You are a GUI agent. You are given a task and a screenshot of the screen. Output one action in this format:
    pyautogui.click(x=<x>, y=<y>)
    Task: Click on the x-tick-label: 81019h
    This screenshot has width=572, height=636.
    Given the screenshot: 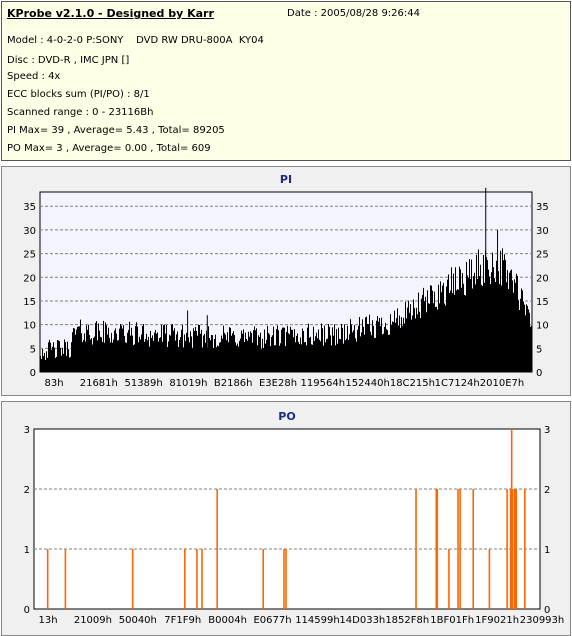 What is the action you would take?
    pyautogui.click(x=188, y=383)
    